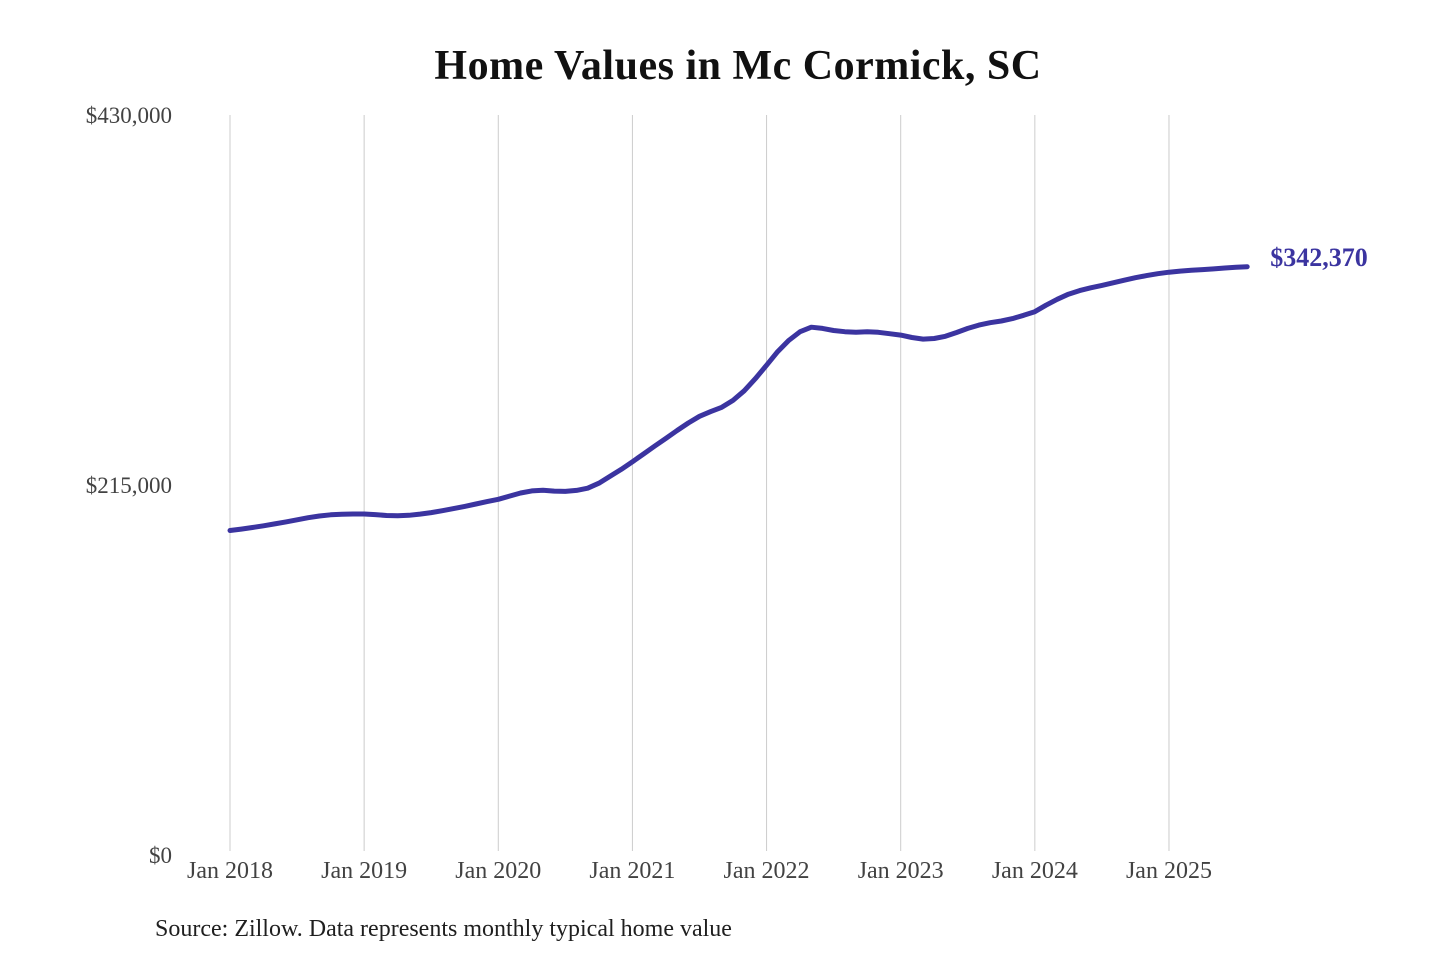 Image resolution: width=1440 pixels, height=960 pixels. Describe the element at coordinates (230, 871) in the screenshot. I see `x-tick-label: Jan 2018` at that location.